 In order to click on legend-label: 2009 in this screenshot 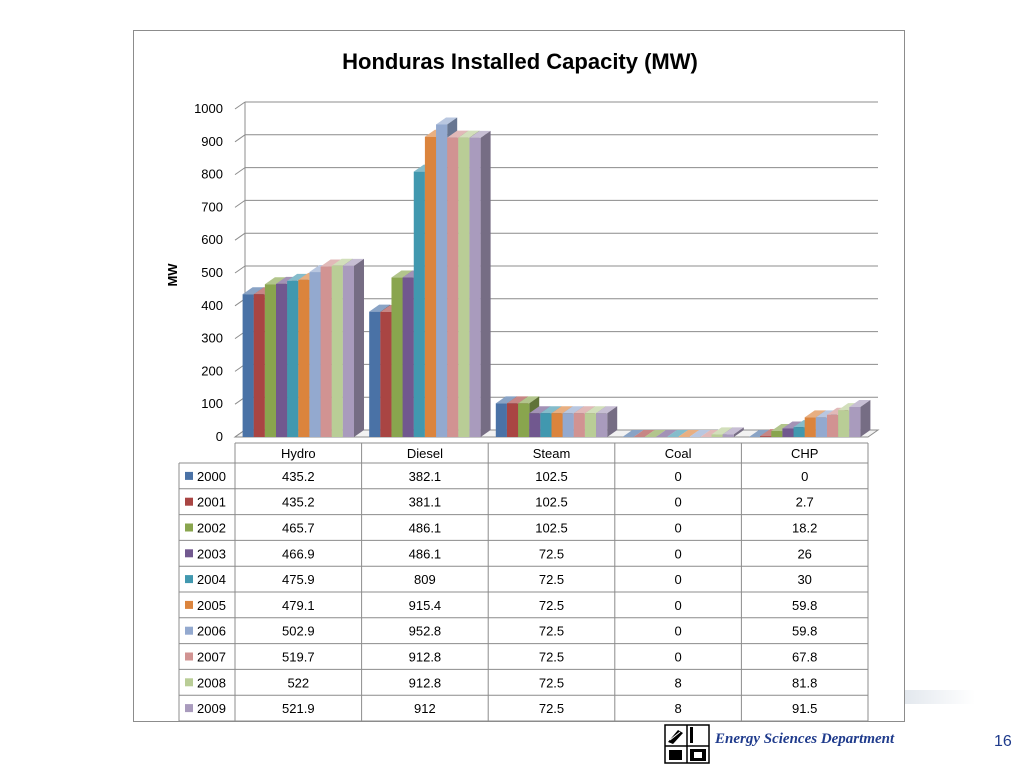, I will do `click(211, 708)`.